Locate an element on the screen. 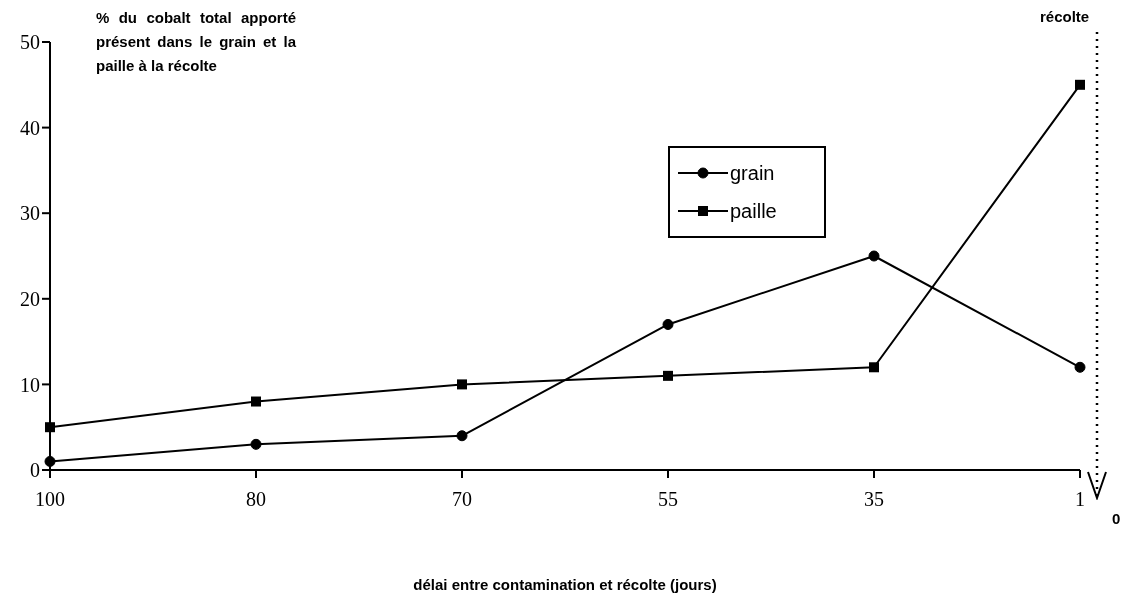 The image size is (1135, 610). legend-label: grain is located at coordinates (752, 173).